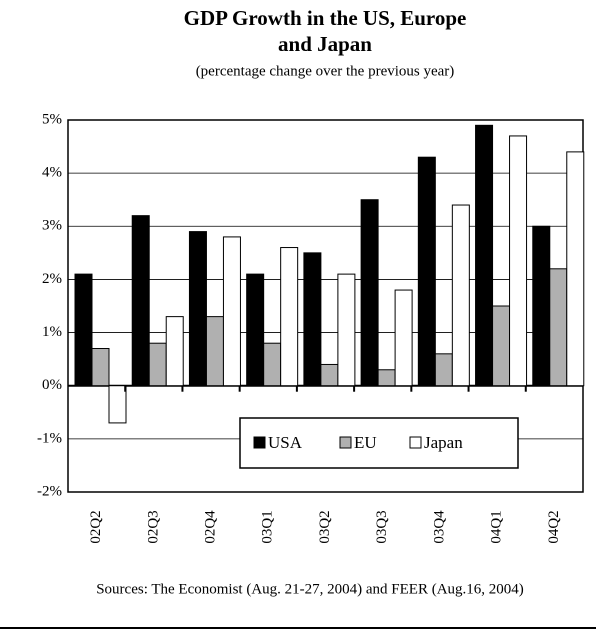  What do you see at coordinates (96, 526) in the screenshot?
I see `x-tick-label: 02Q2` at bounding box center [96, 526].